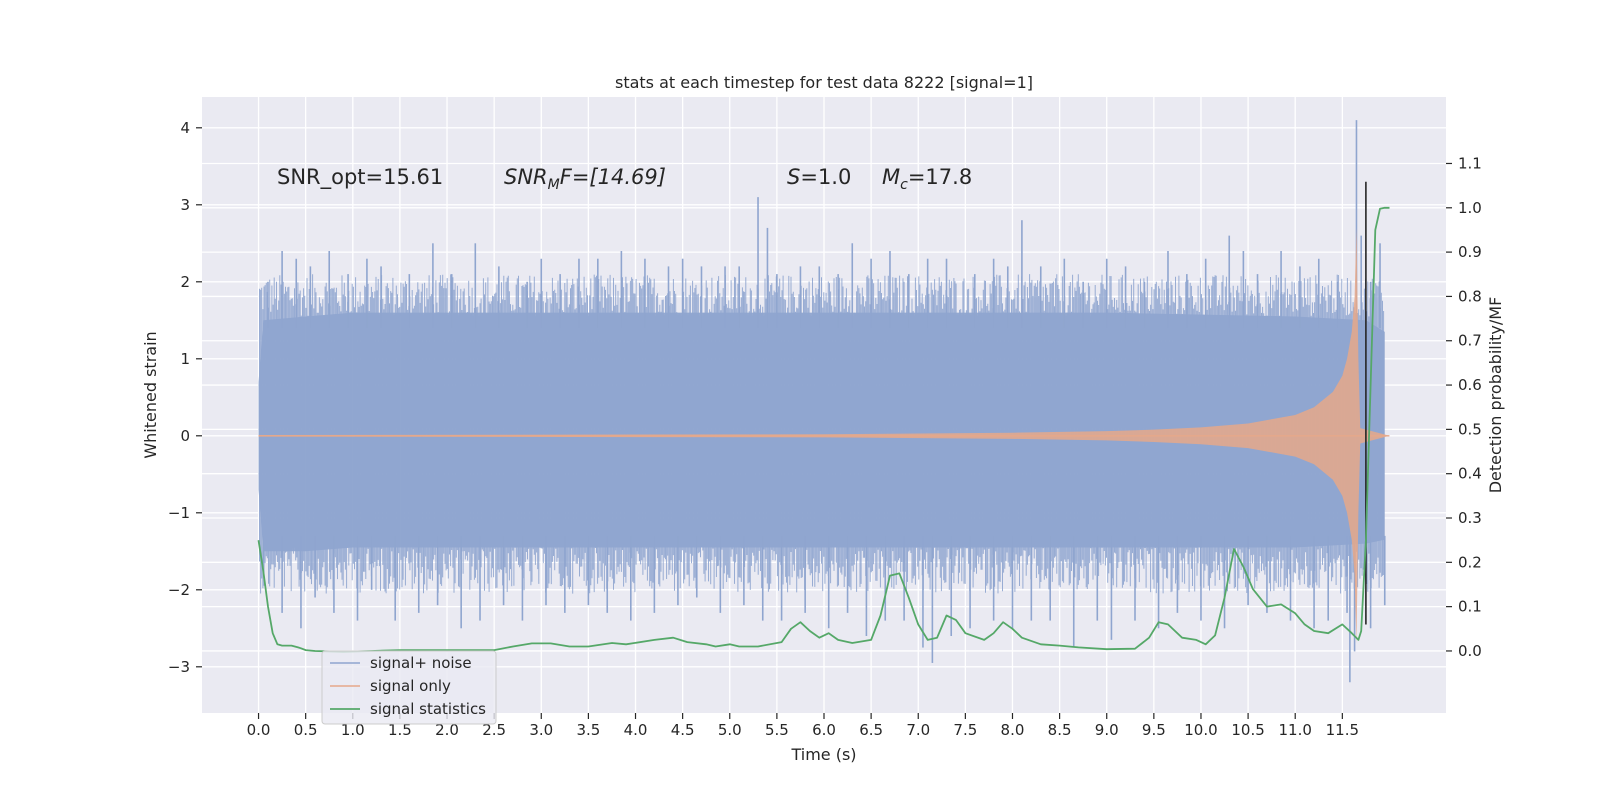 Image resolution: width=1600 pixels, height=800 pixels. I want to click on x-tick-label: 2.0, so click(447, 730).